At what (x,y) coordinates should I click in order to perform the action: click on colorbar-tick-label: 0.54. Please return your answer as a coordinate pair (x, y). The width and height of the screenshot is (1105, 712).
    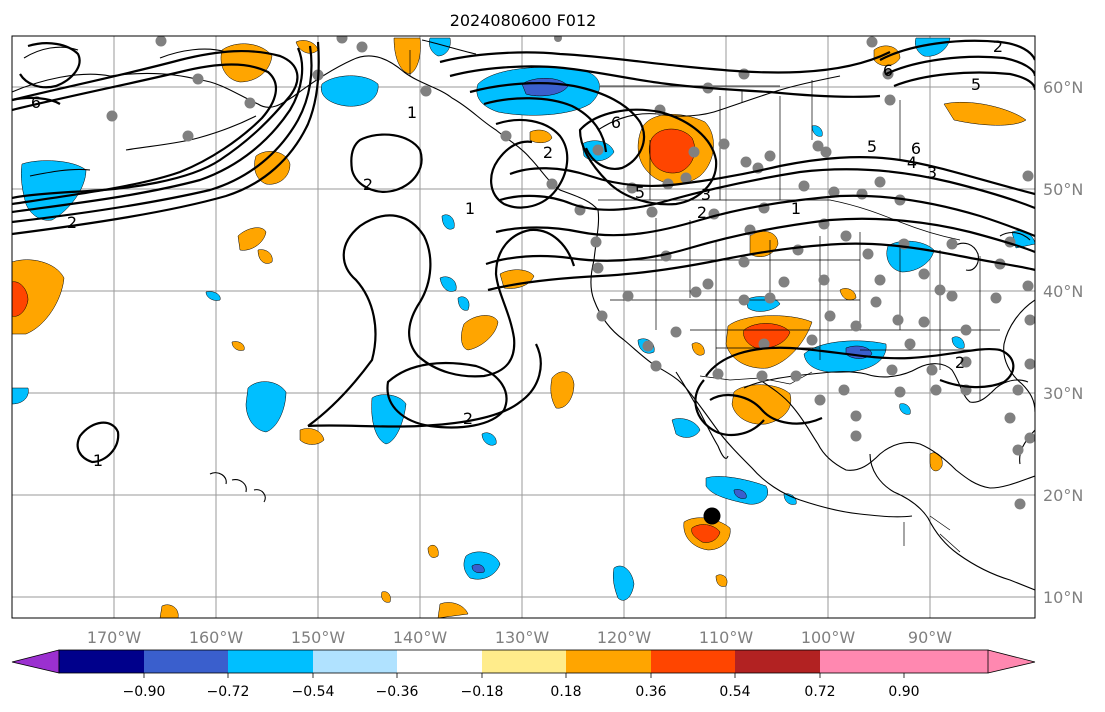
    Looking at the image, I should click on (734, 692).